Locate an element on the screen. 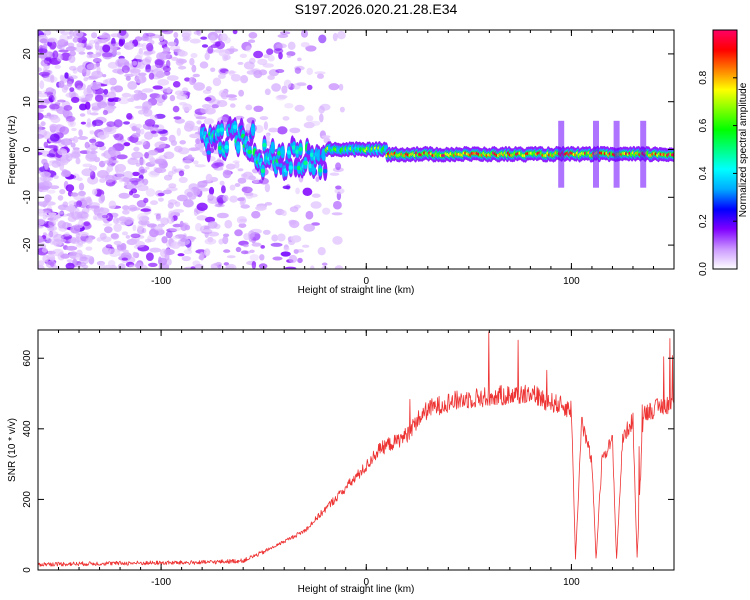 The width and height of the screenshot is (750, 600). figure-title: S197.2026.020.21.28.E34 is located at coordinates (376, 9).